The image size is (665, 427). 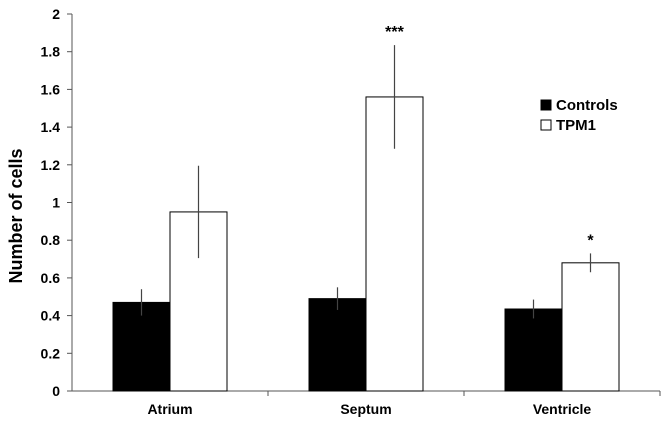 I want to click on y-tick-label: 1.8, so click(x=51, y=52).